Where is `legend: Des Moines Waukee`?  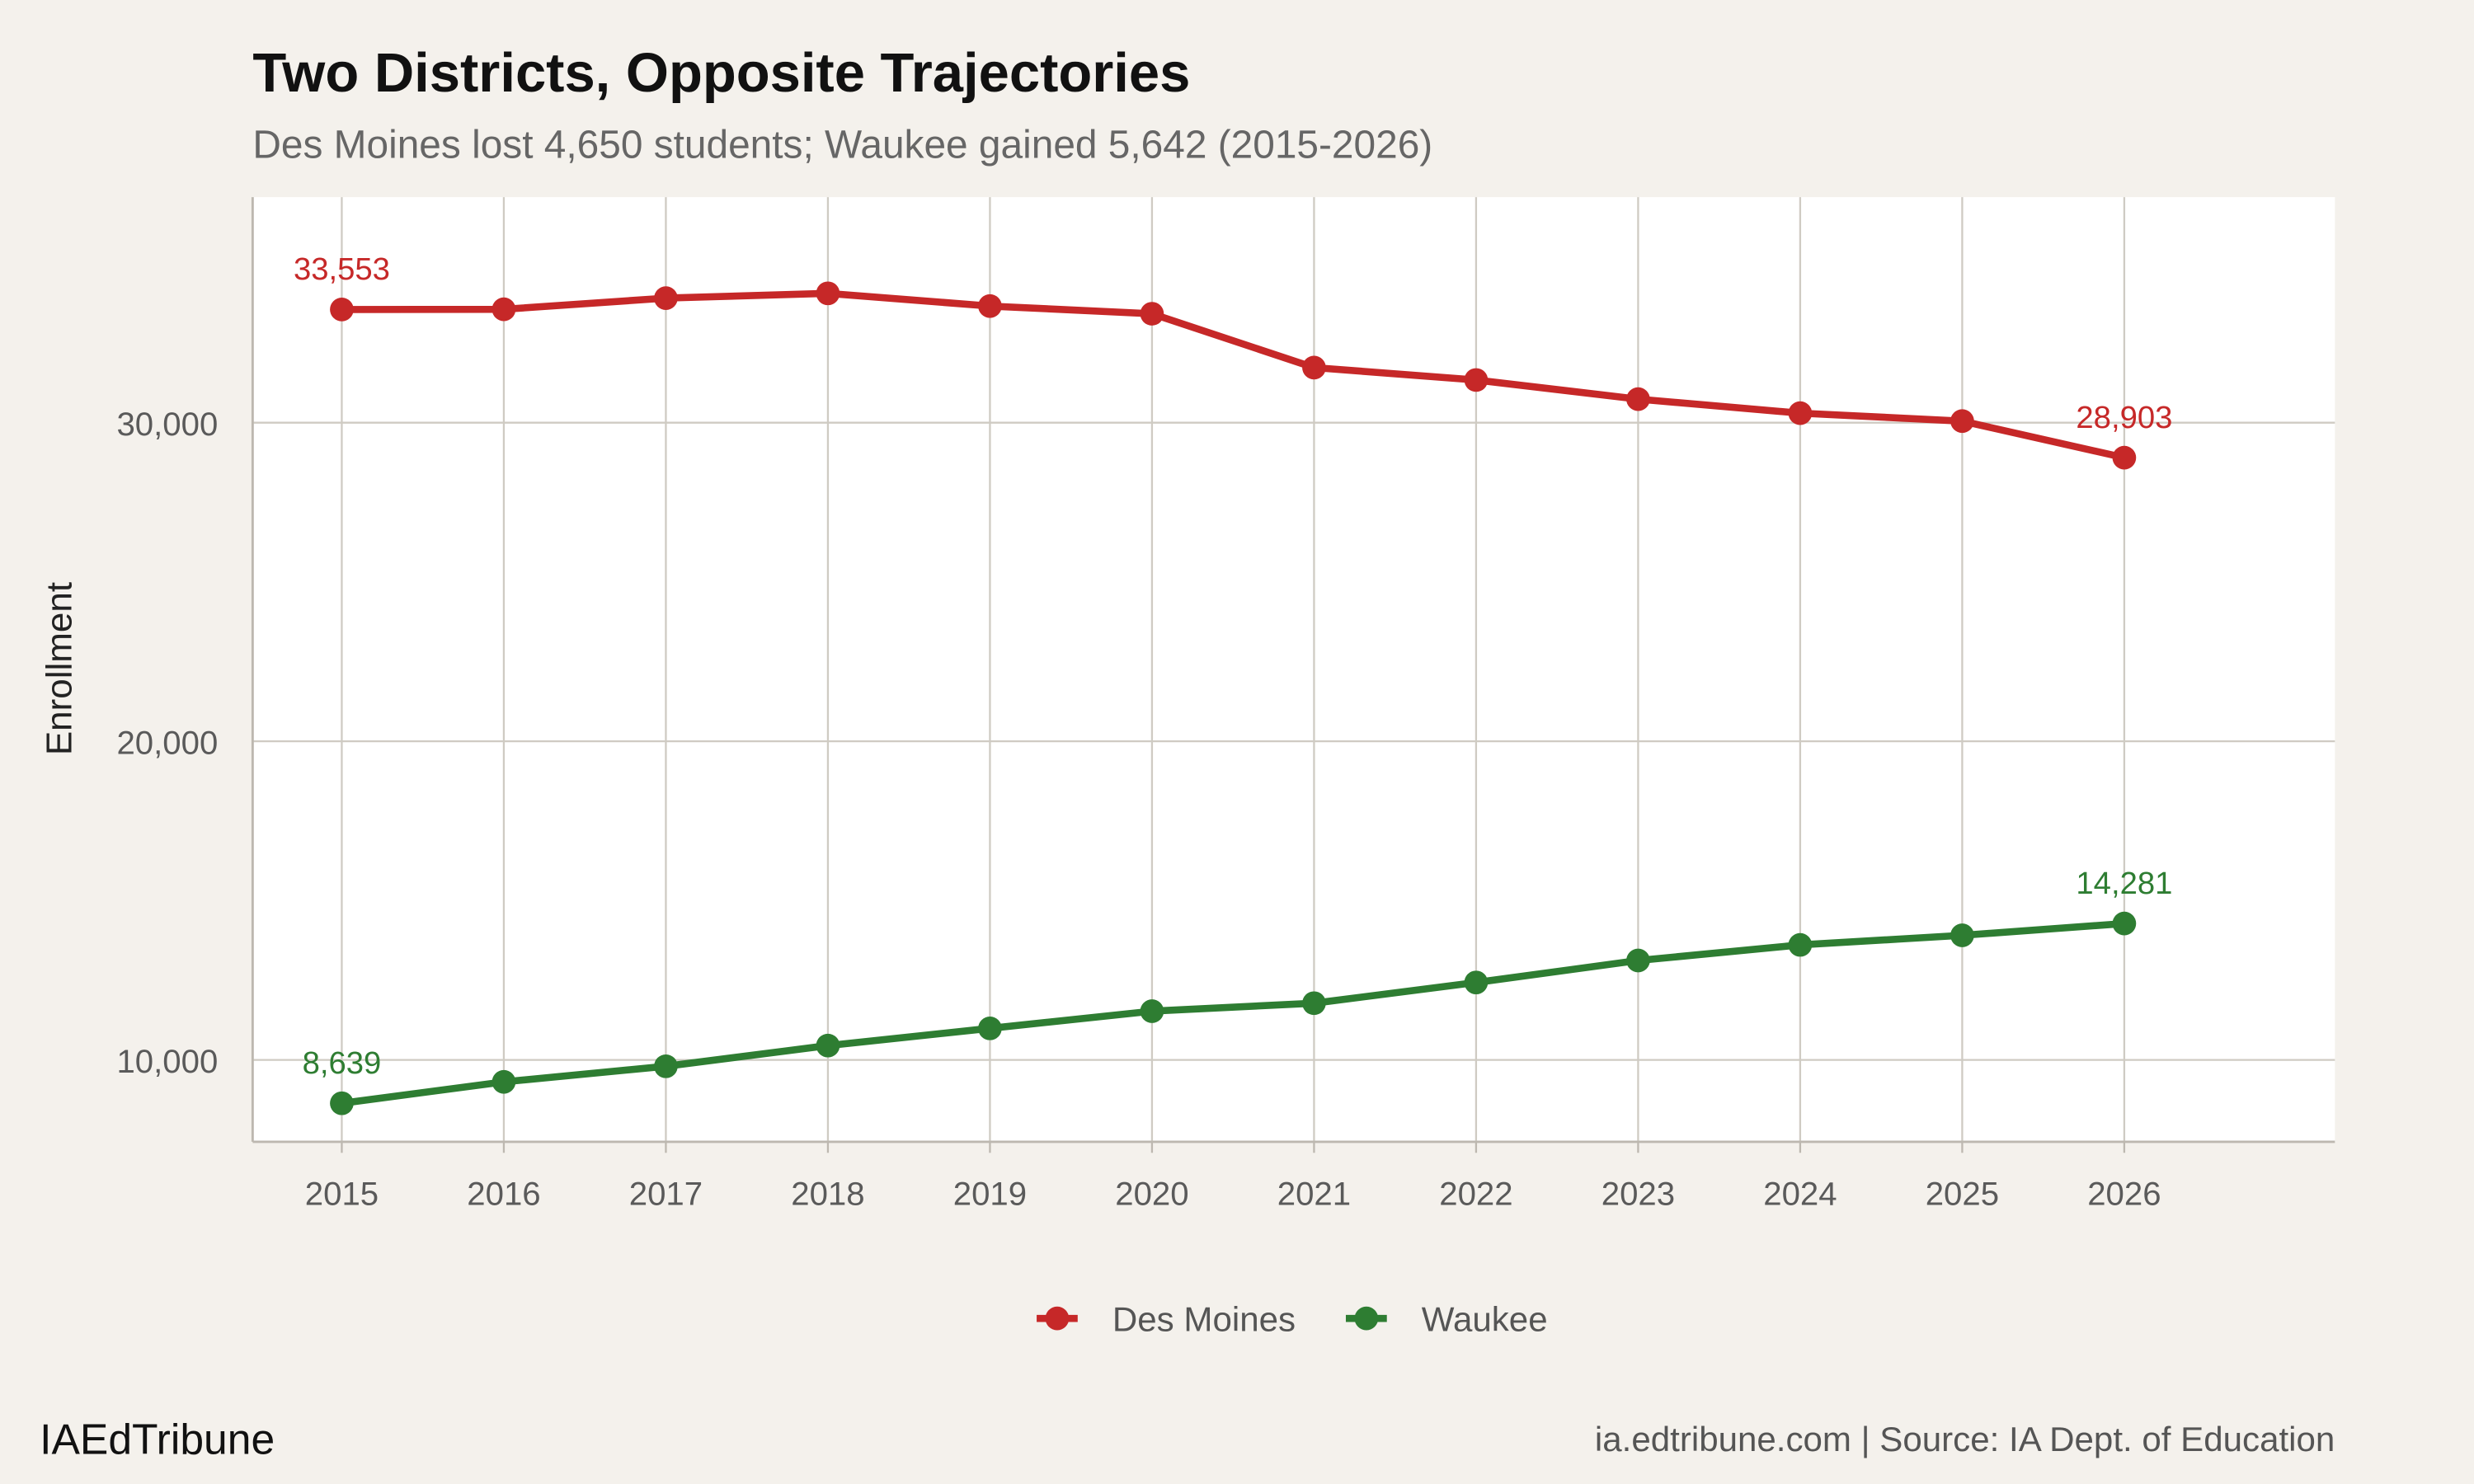 legend: Des Moines Waukee is located at coordinates (1292, 1318).